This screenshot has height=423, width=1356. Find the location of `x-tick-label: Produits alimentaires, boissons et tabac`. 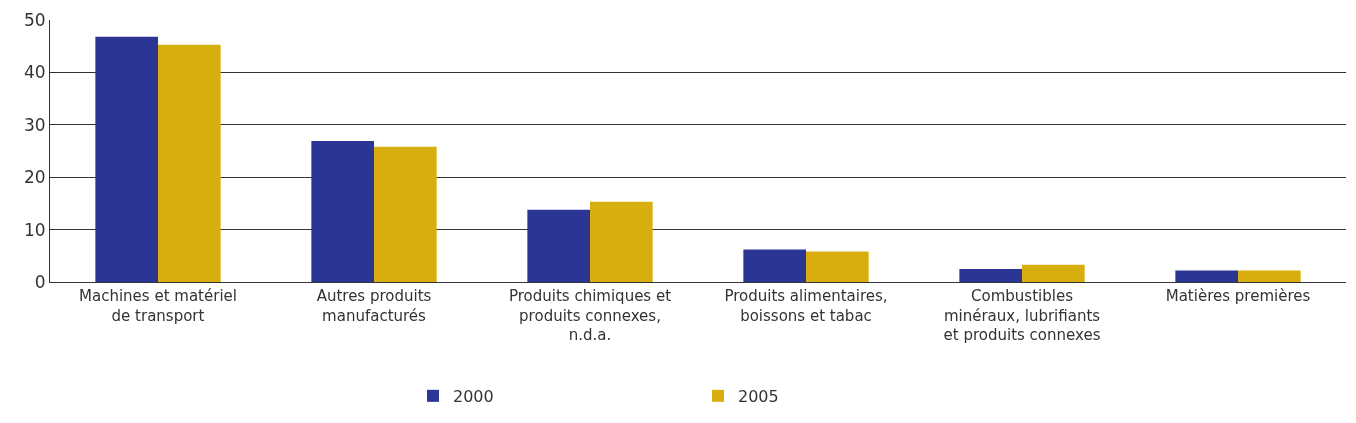

x-tick-label: Produits alimentaires, boissons et tabac is located at coordinates (806, 306).